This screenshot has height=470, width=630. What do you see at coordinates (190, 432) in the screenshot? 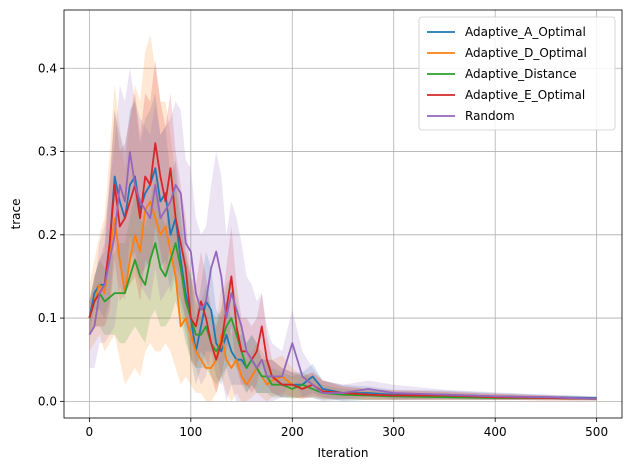
I see `x-tick-label: 100` at bounding box center [190, 432].